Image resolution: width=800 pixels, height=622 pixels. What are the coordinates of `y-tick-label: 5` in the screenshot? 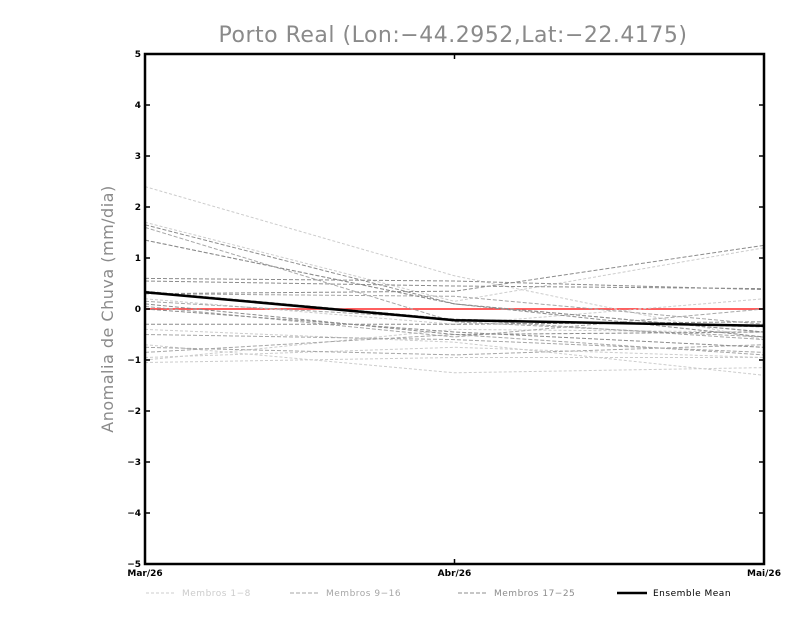 It's located at (138, 55).